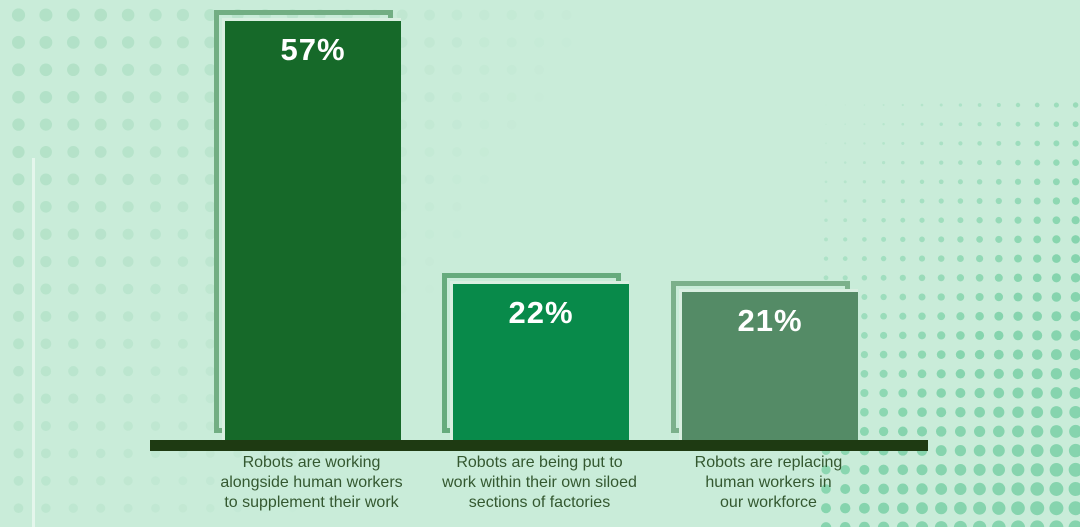 This screenshot has height=527, width=1080. What do you see at coordinates (311, 462) in the screenshot?
I see `category-line: Robots are working` at bounding box center [311, 462].